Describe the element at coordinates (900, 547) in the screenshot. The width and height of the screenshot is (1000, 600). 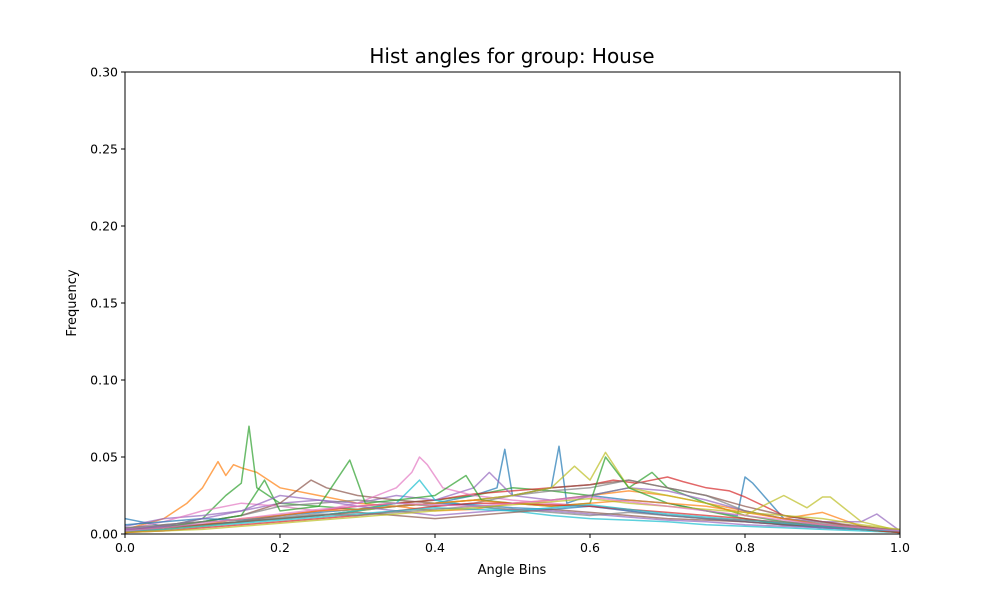
I see `x-tick-label: 1.0` at that location.